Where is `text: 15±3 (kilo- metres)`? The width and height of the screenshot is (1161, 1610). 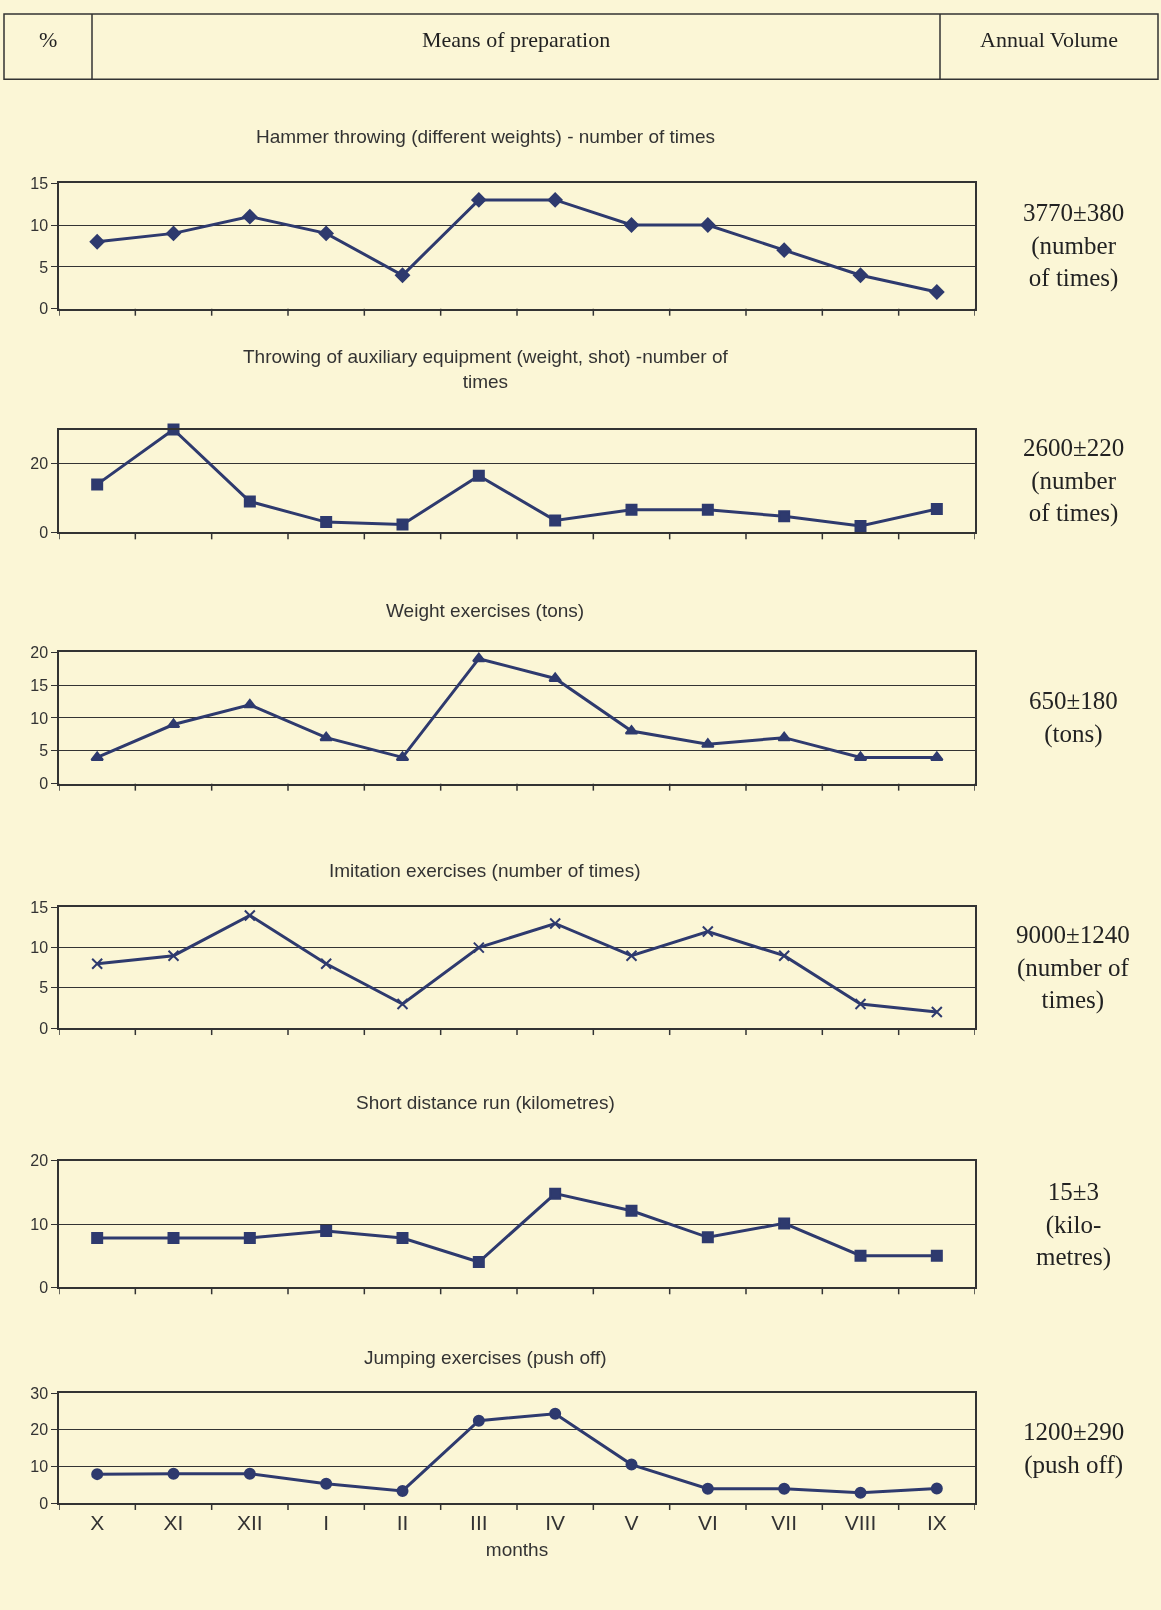
text: 15±3 (kilo- metres) is located at coordinates (1073, 1224).